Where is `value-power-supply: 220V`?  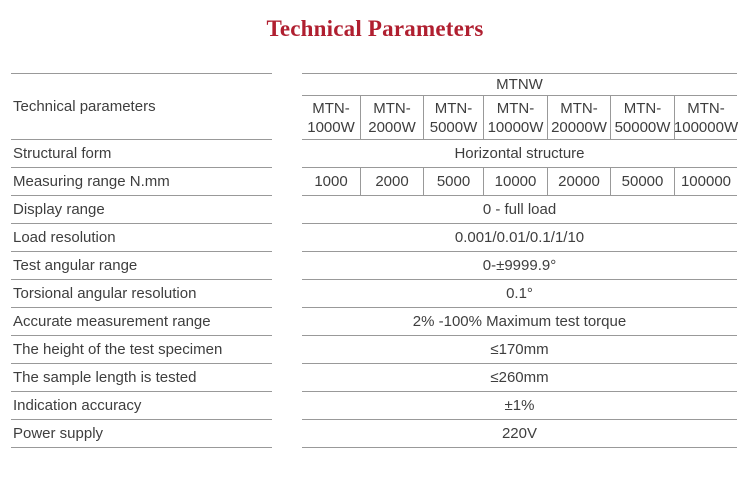
value-power-supply: 220V is located at coordinates (519, 434).